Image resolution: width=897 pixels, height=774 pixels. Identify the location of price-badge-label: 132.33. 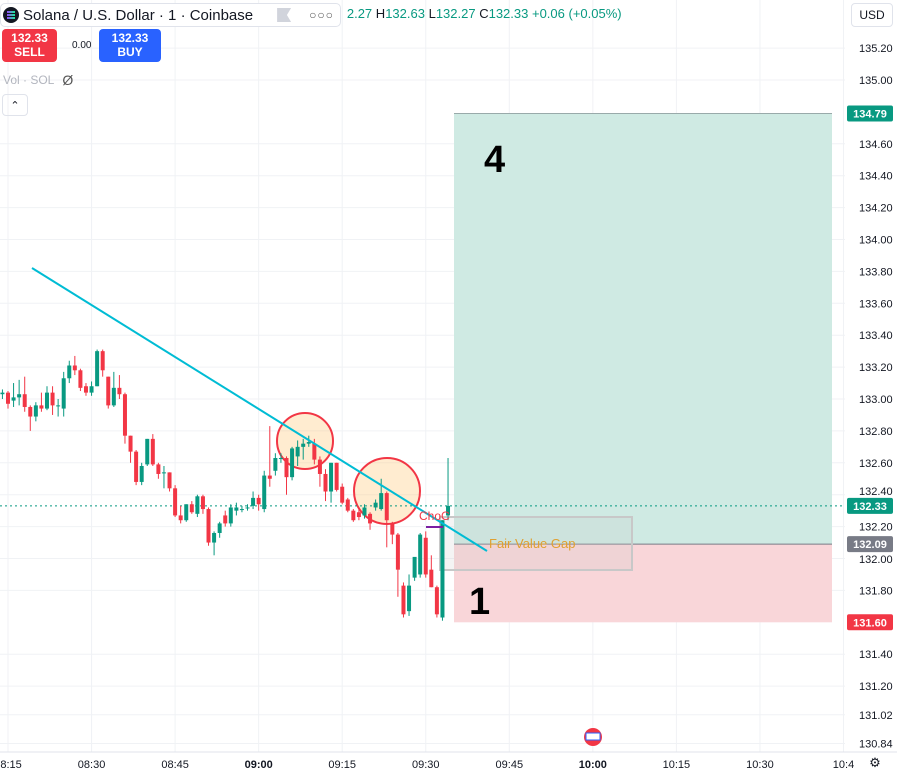
(870, 507).